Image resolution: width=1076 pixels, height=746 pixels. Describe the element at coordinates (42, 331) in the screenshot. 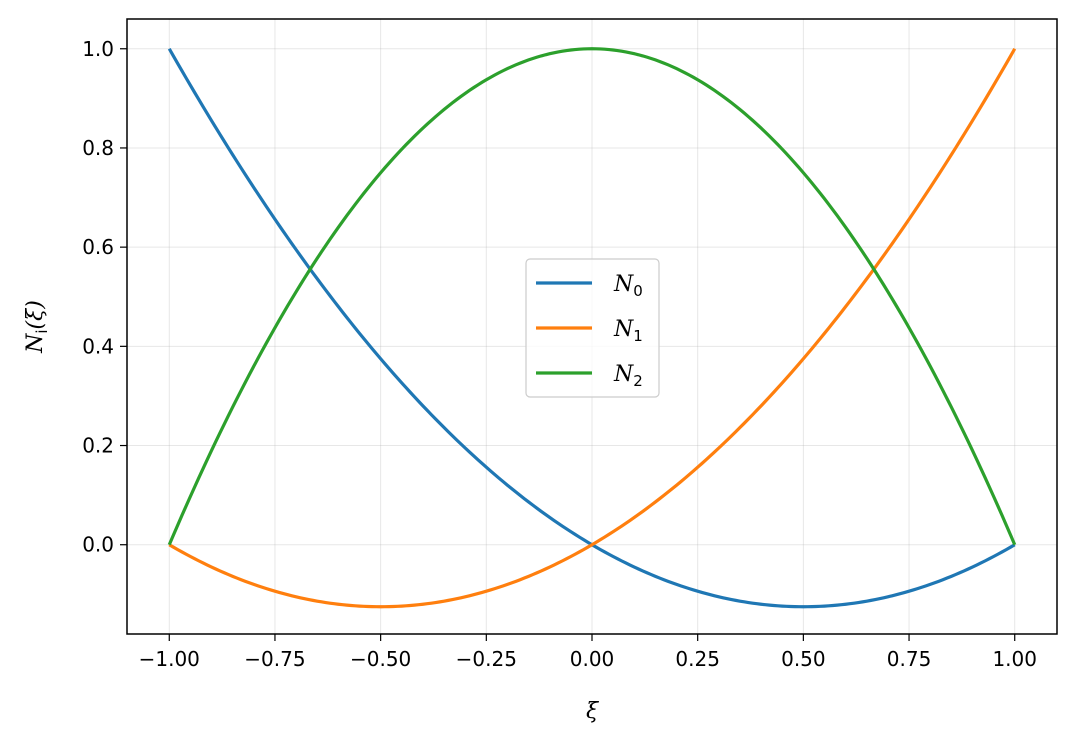

I see `y-axis-label-sub: i` at that location.